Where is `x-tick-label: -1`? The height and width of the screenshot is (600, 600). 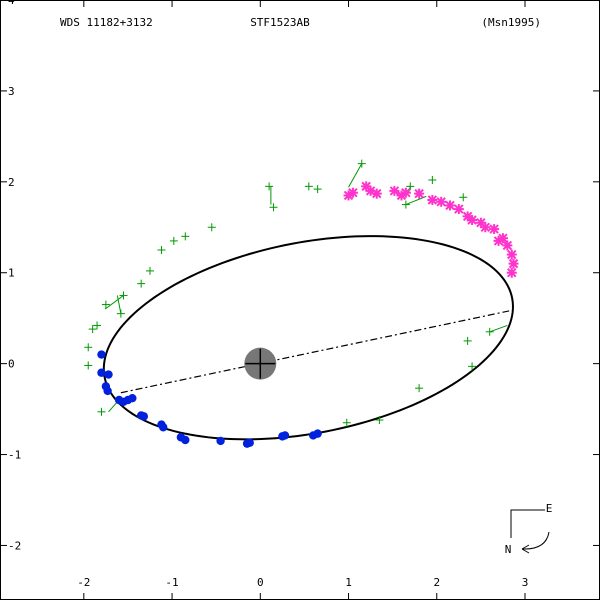
x-tick-label: -1 is located at coordinates (171, 582).